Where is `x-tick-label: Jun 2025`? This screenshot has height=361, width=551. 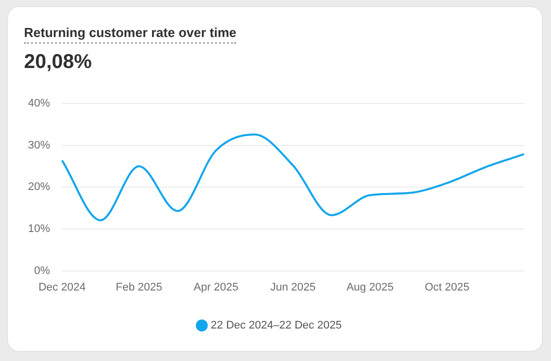
x-tick-label: Jun 2025 is located at coordinates (293, 287).